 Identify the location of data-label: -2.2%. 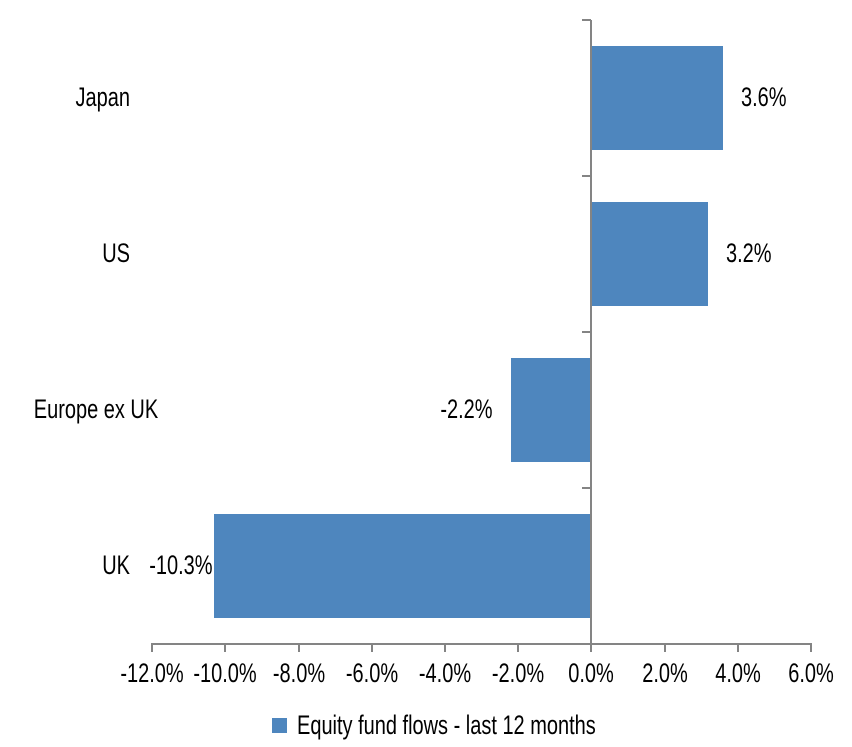
(466, 409).